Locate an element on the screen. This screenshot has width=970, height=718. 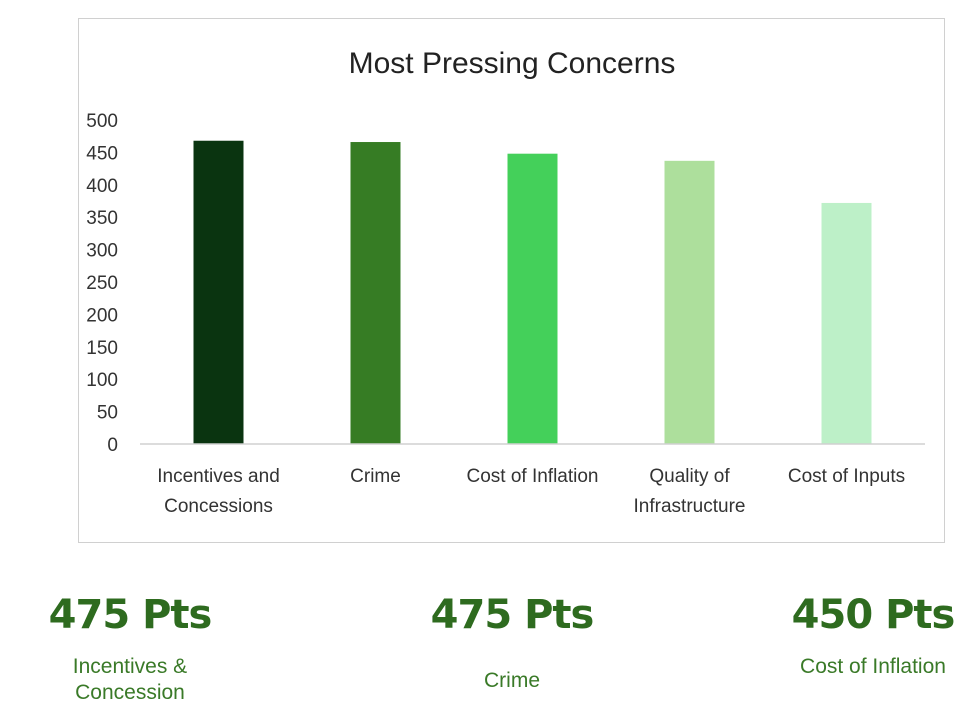
stat-label: Crime is located at coordinates (512, 680).